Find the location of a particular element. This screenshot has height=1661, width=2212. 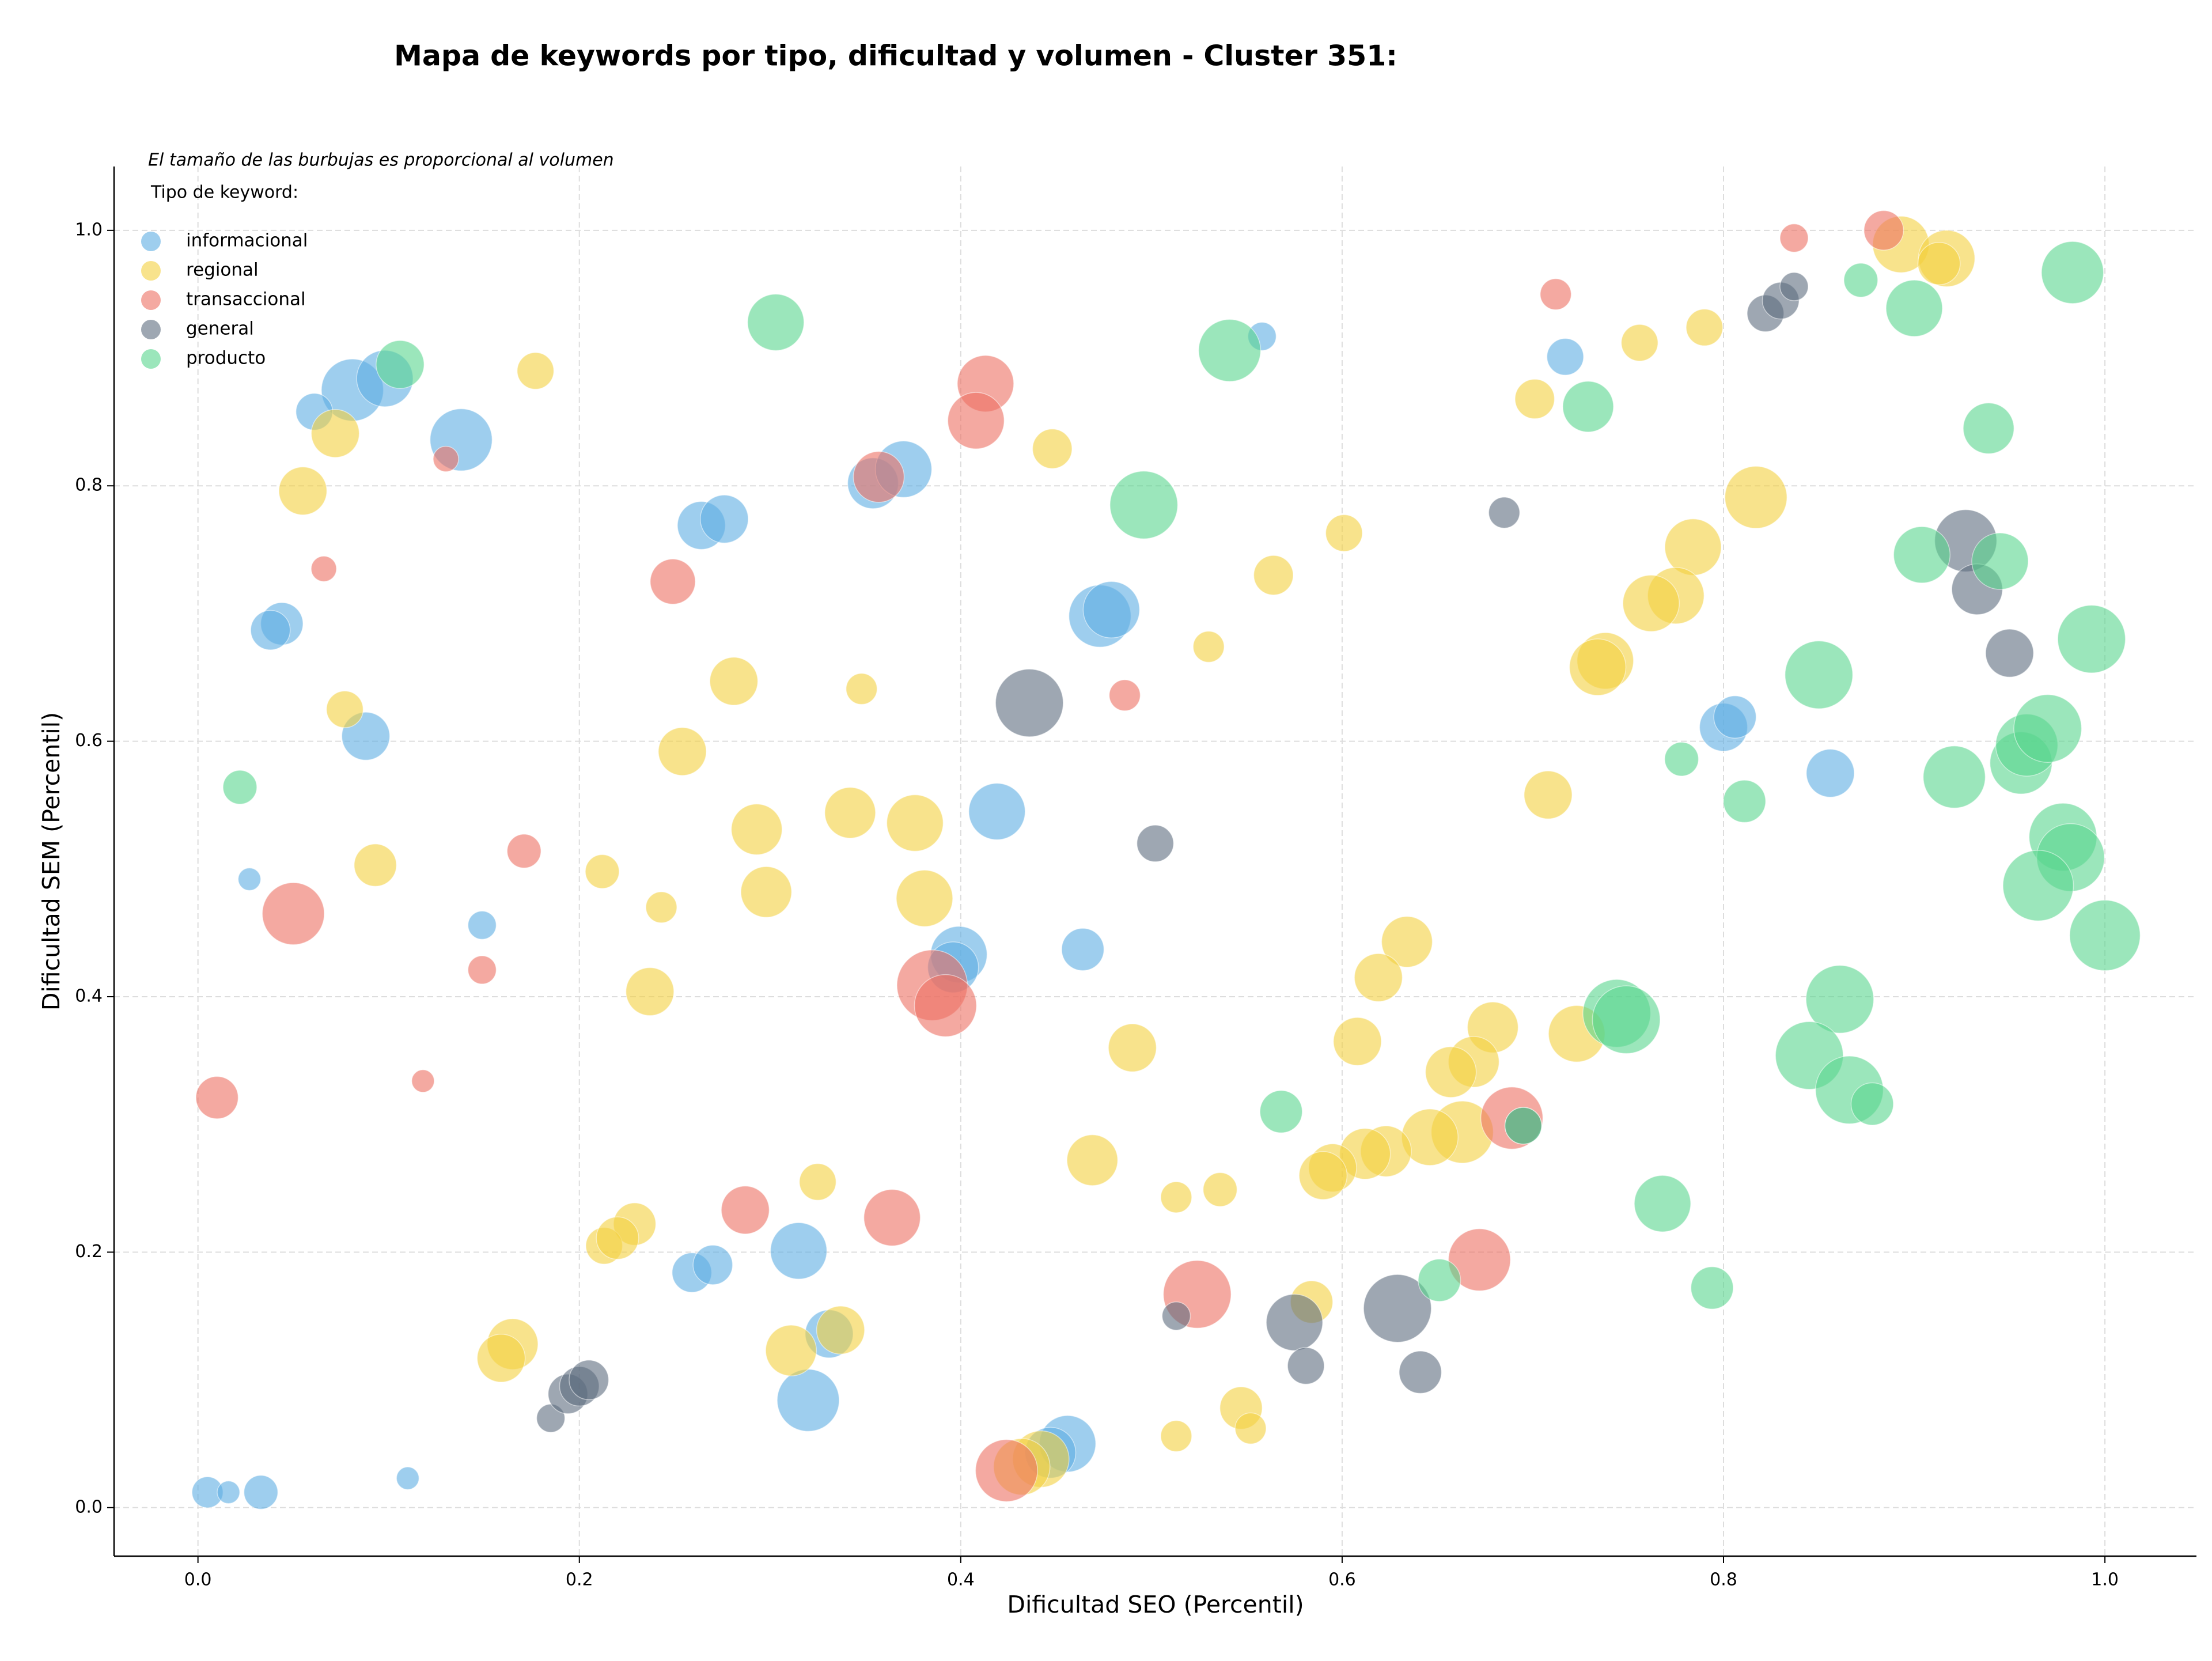

legend-label: transaccional is located at coordinates (246, 299).